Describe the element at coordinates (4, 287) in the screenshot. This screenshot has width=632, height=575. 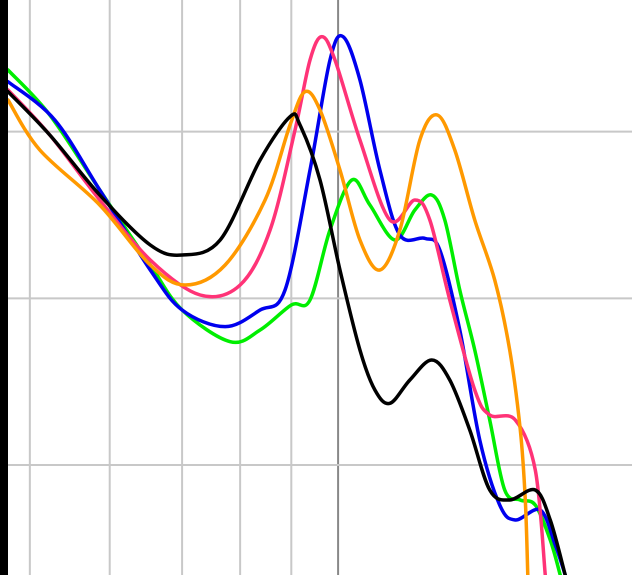
I see `left-border` at that location.